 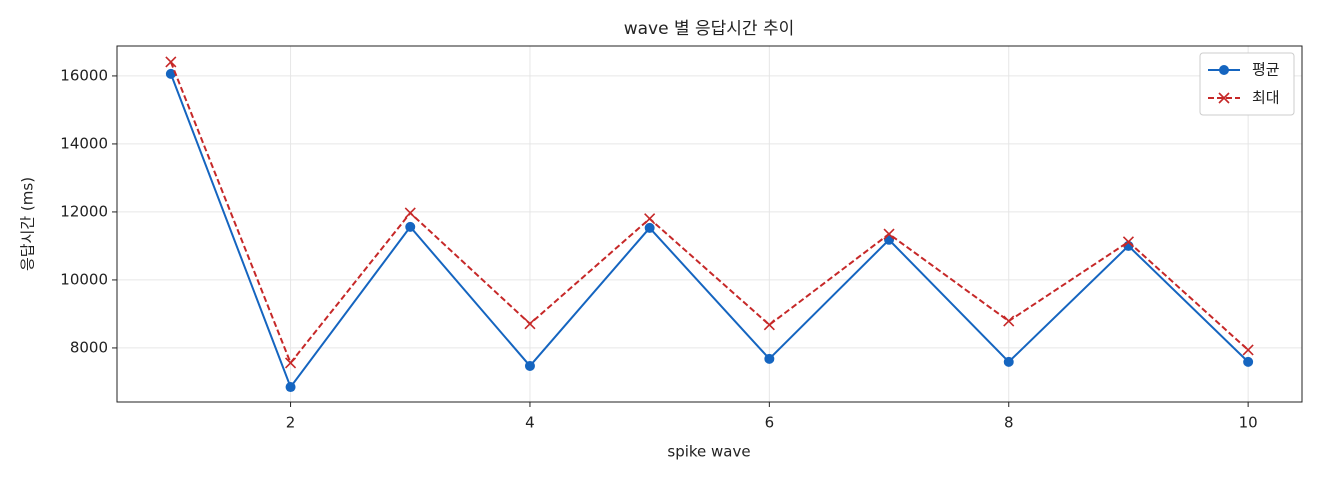 I want to click on x-tick-label: 8, so click(x=1009, y=423).